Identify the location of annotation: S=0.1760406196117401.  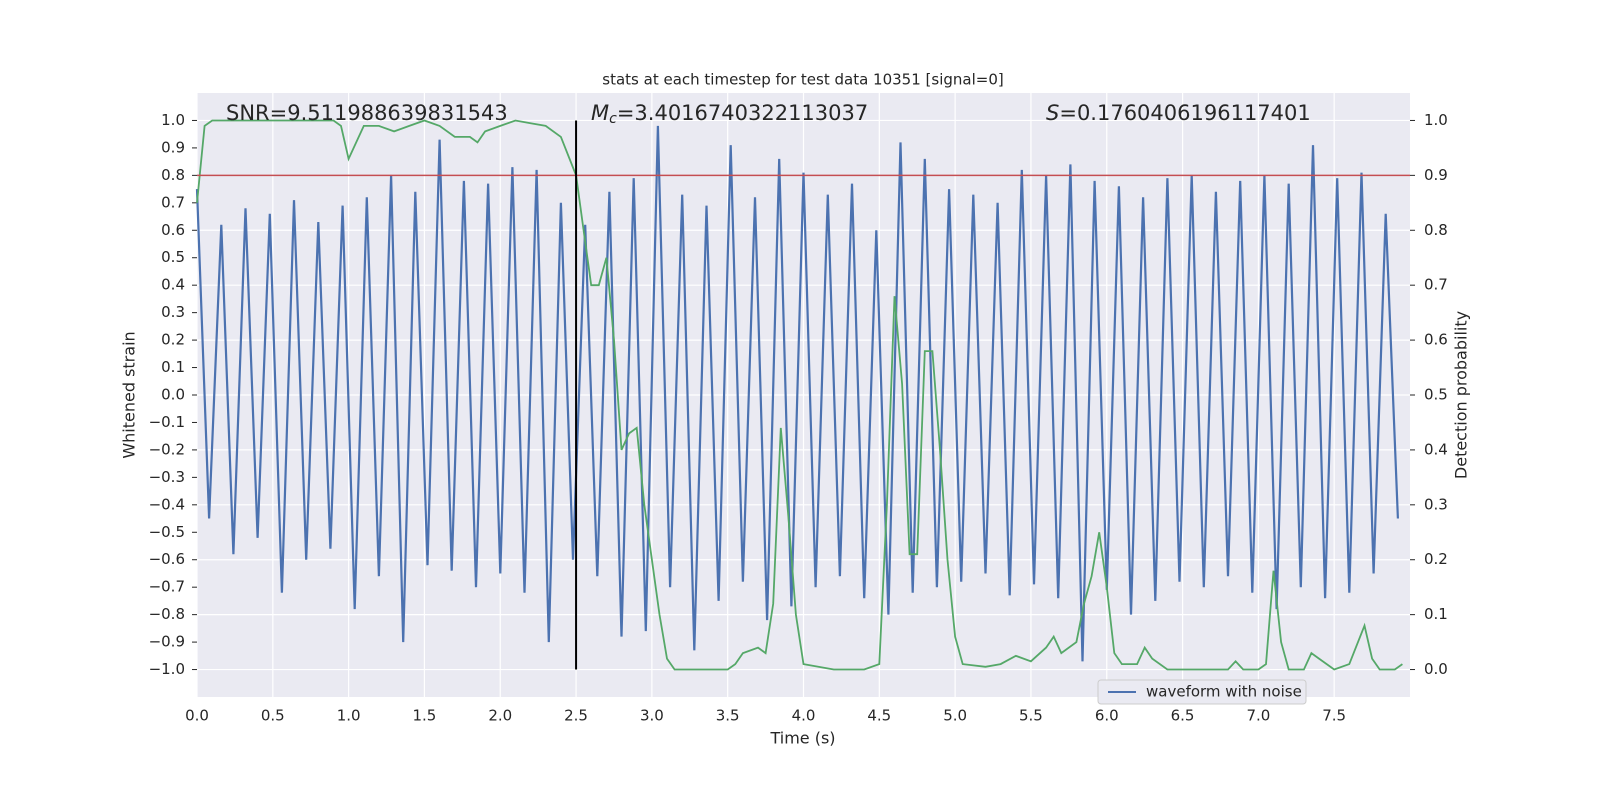
(1178, 113).